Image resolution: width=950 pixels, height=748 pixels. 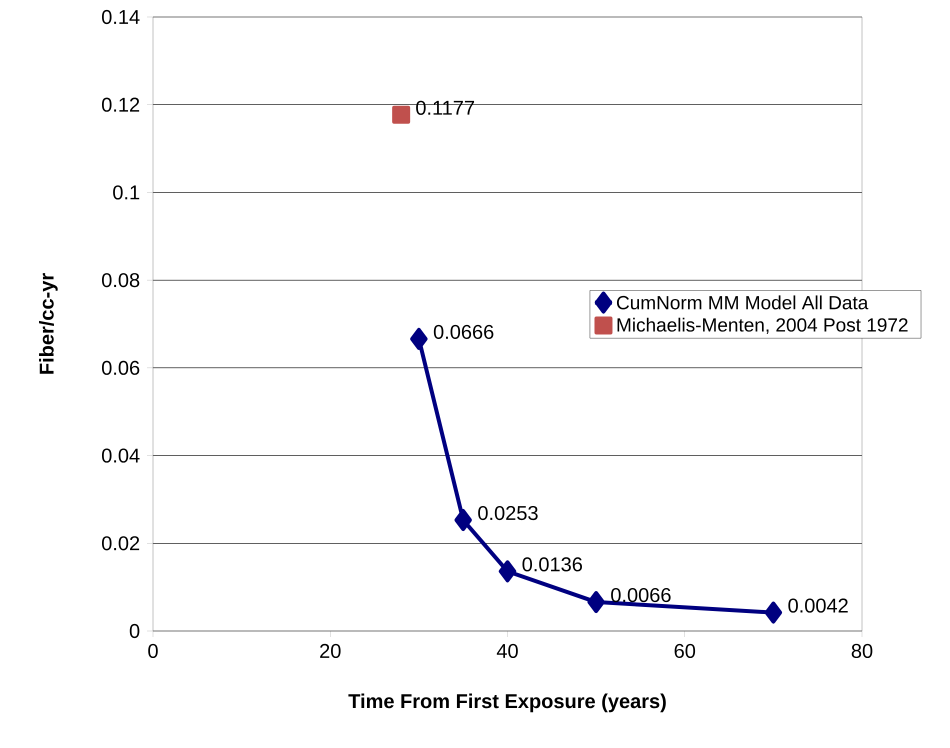 What do you see at coordinates (330, 651) in the screenshot?
I see `x-tick-label: 20` at bounding box center [330, 651].